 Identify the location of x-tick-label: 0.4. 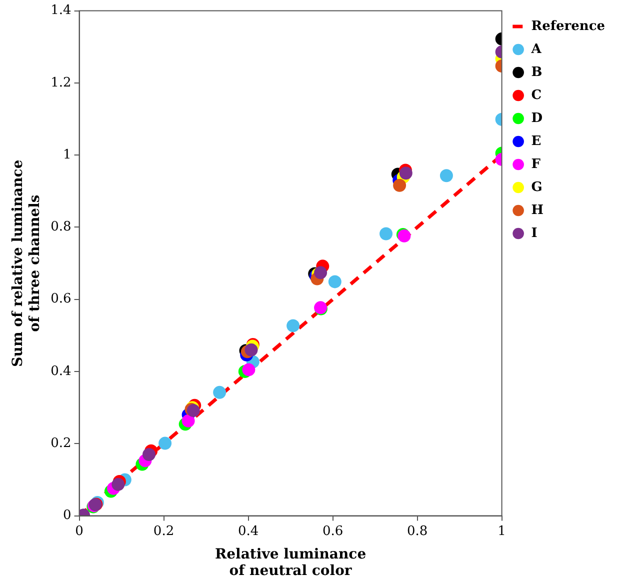
(248, 531).